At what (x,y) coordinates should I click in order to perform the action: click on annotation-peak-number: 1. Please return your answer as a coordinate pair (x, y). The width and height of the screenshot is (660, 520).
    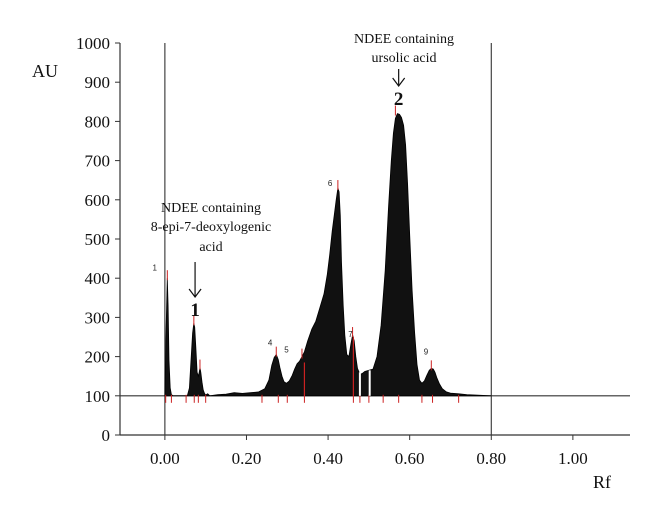
    Looking at the image, I should click on (195, 310).